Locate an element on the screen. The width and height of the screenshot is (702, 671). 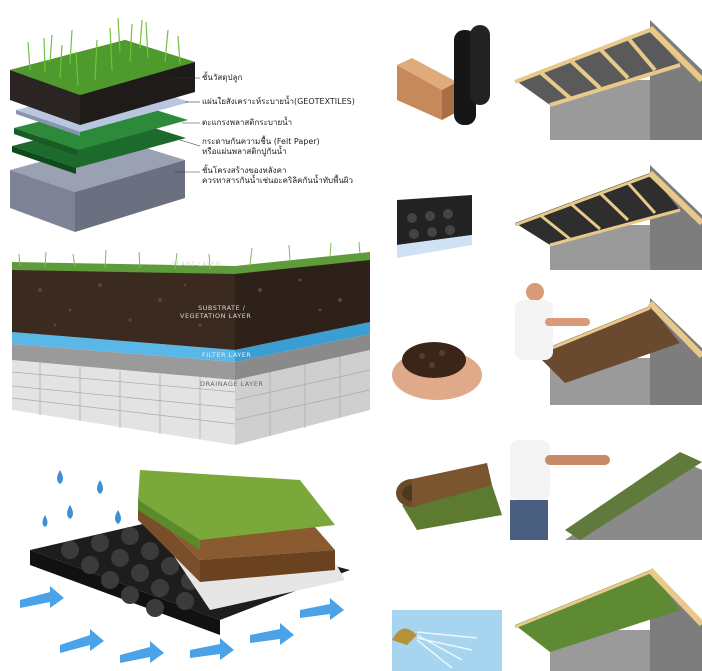
watering-icon is located at coordinates (447, 640).